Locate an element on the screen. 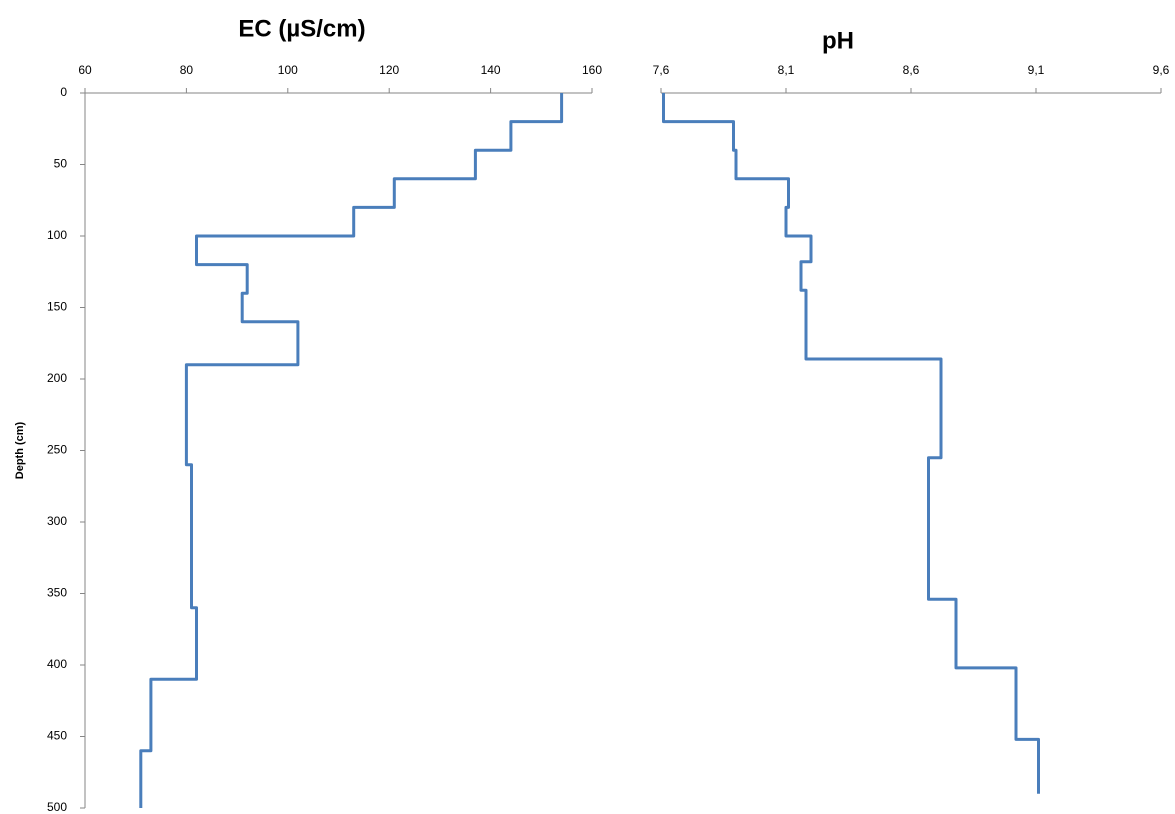 This screenshot has height=814, width=1175. y-tick-label: 350 is located at coordinates (57, 593).